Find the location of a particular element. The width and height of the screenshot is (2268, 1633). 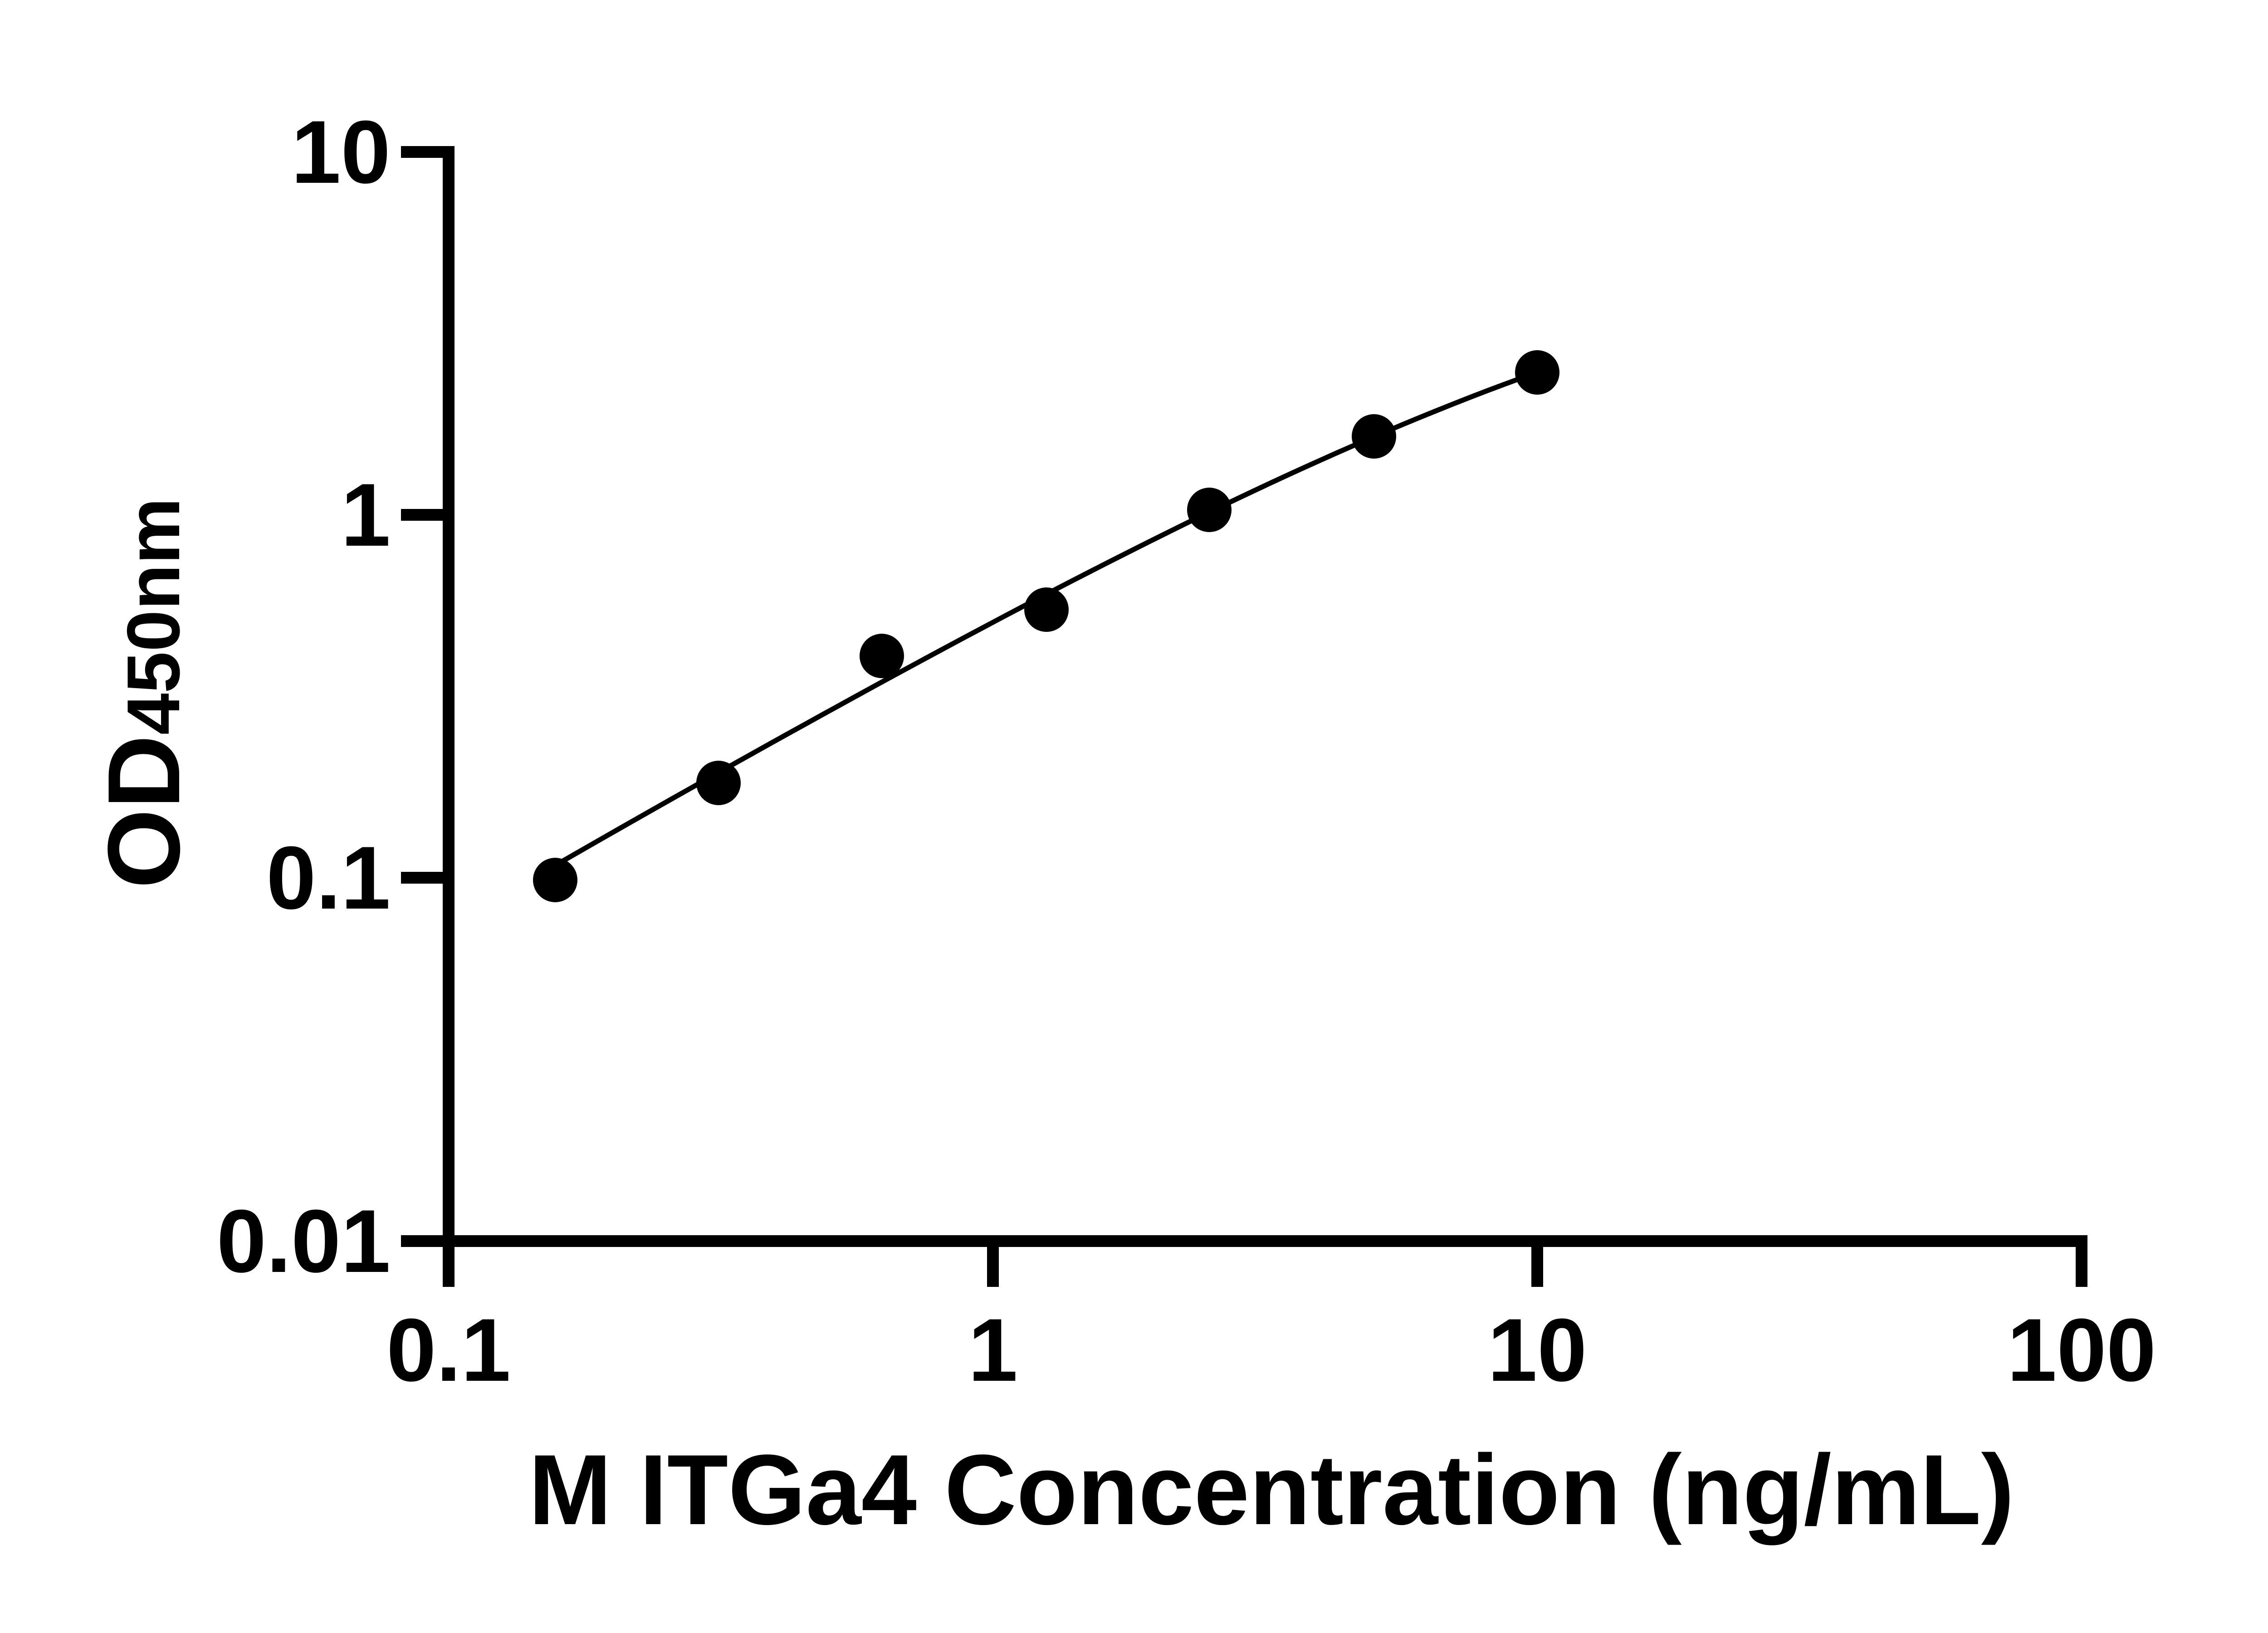

svg-text: M ITGa4 Concentration (ng/mL) is located at coordinates (1271, 1489).